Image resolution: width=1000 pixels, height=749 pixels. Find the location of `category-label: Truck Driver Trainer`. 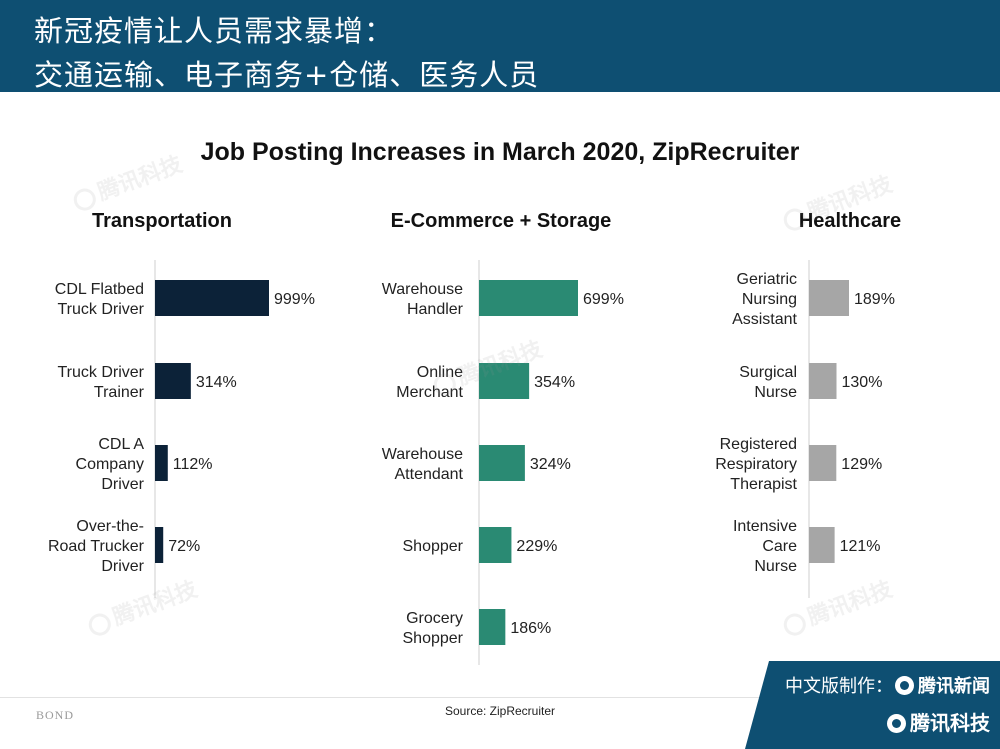

category-label: Truck Driver Trainer is located at coordinates (100, 382).